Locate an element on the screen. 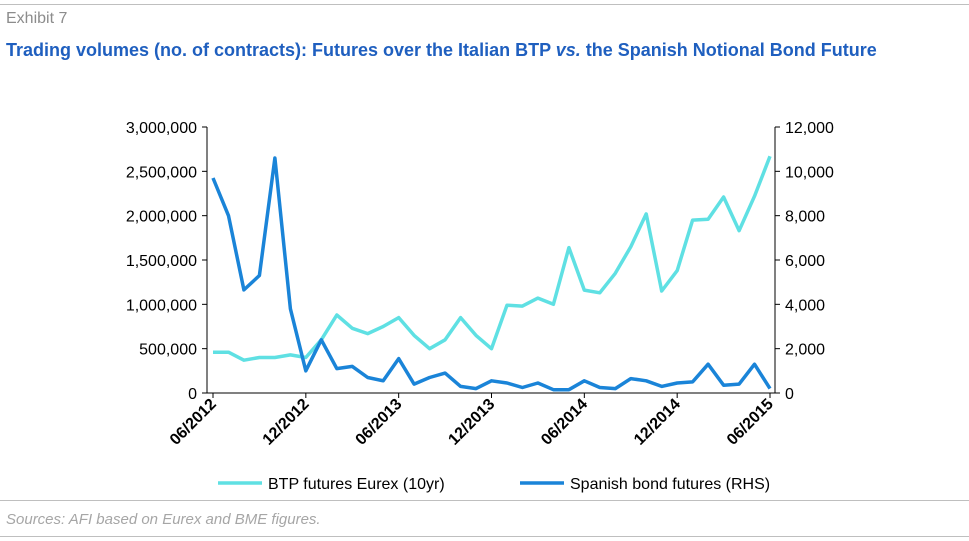 The height and width of the screenshot is (541, 969). y2-tick-label: 4,000 is located at coordinates (805, 305).